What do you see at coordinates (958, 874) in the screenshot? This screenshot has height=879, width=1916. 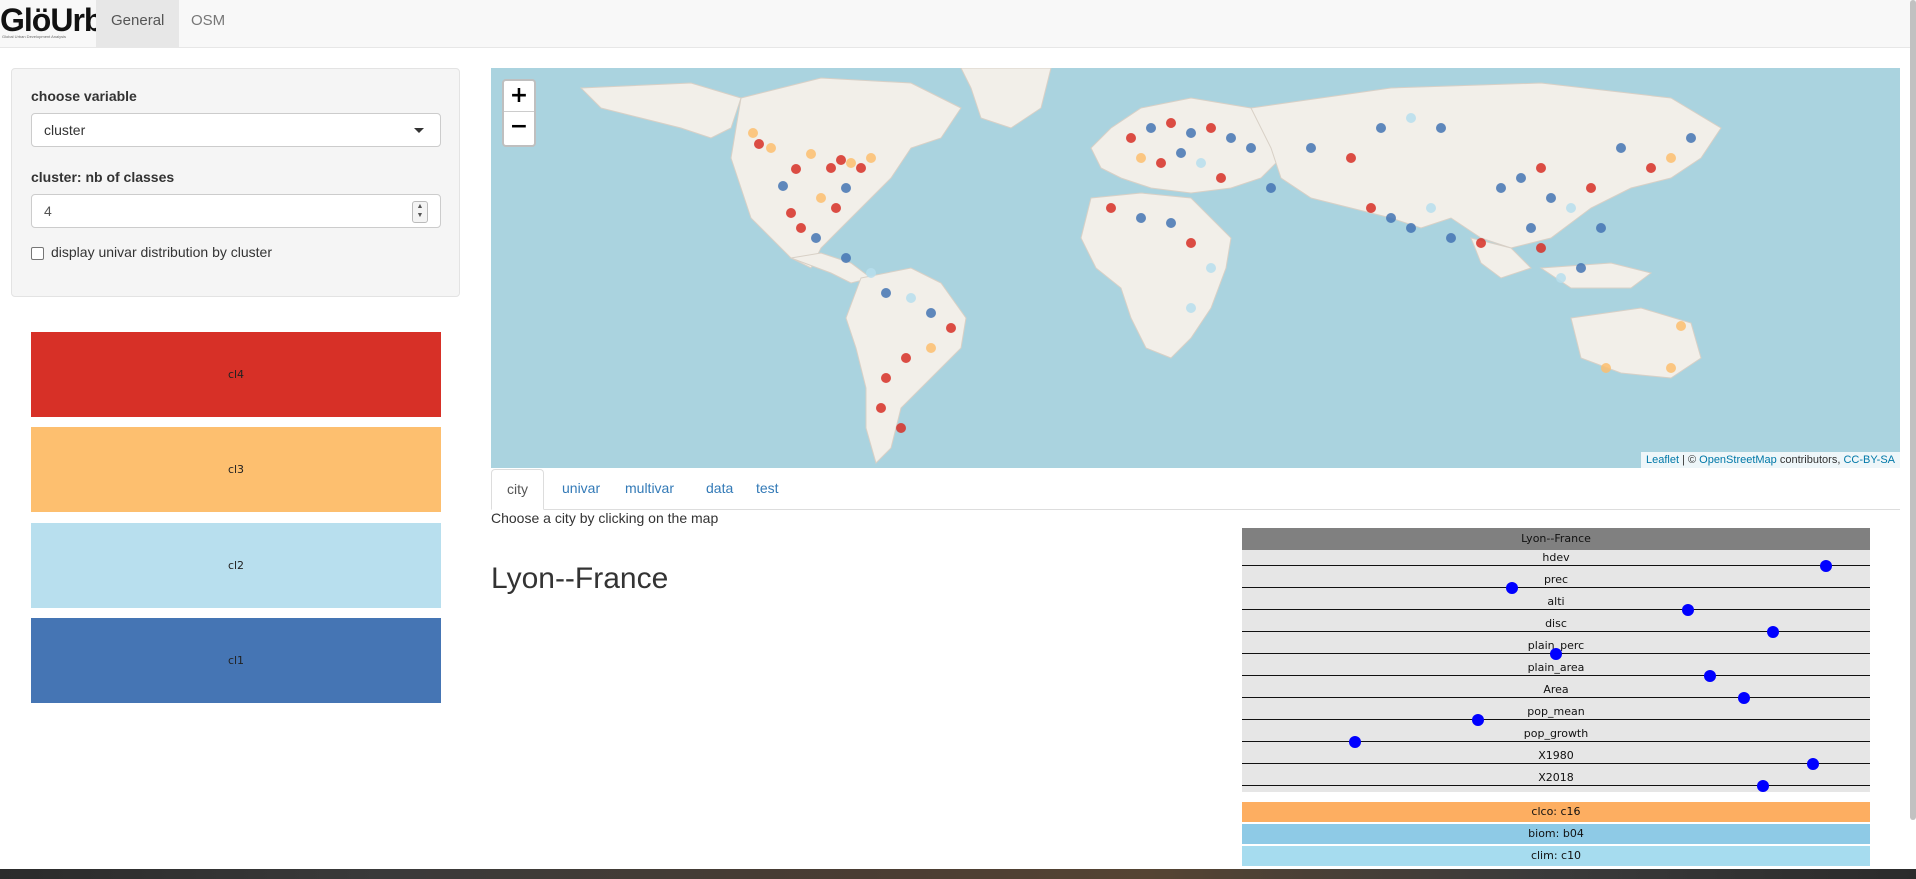 I see `taskbar` at bounding box center [958, 874].